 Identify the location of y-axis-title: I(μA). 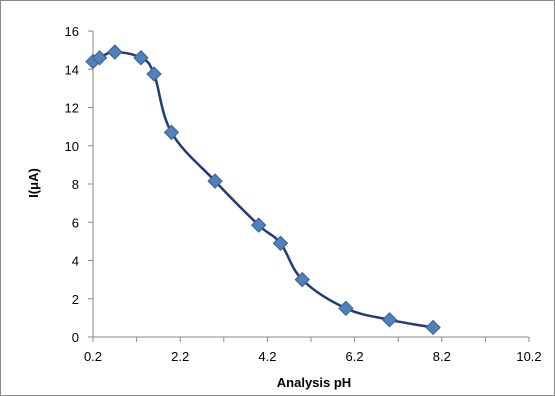
(33, 183).